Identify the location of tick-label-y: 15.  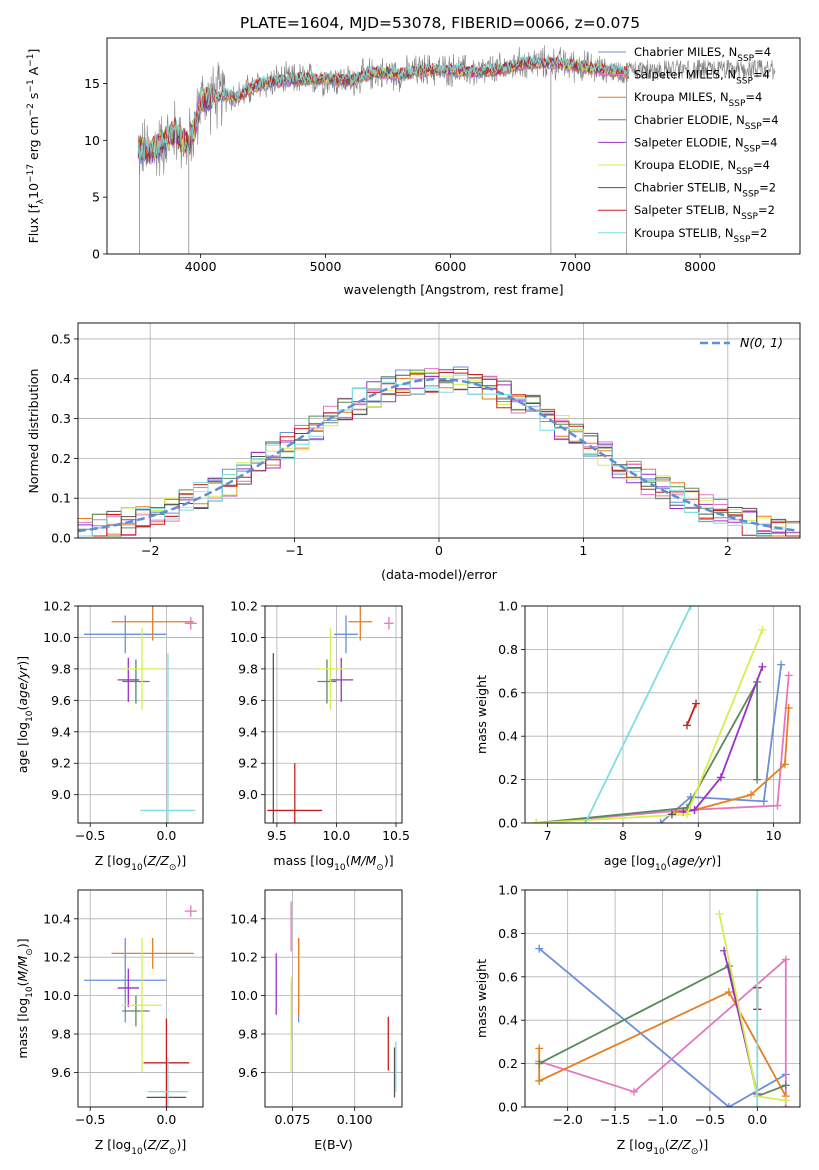
(92, 83).